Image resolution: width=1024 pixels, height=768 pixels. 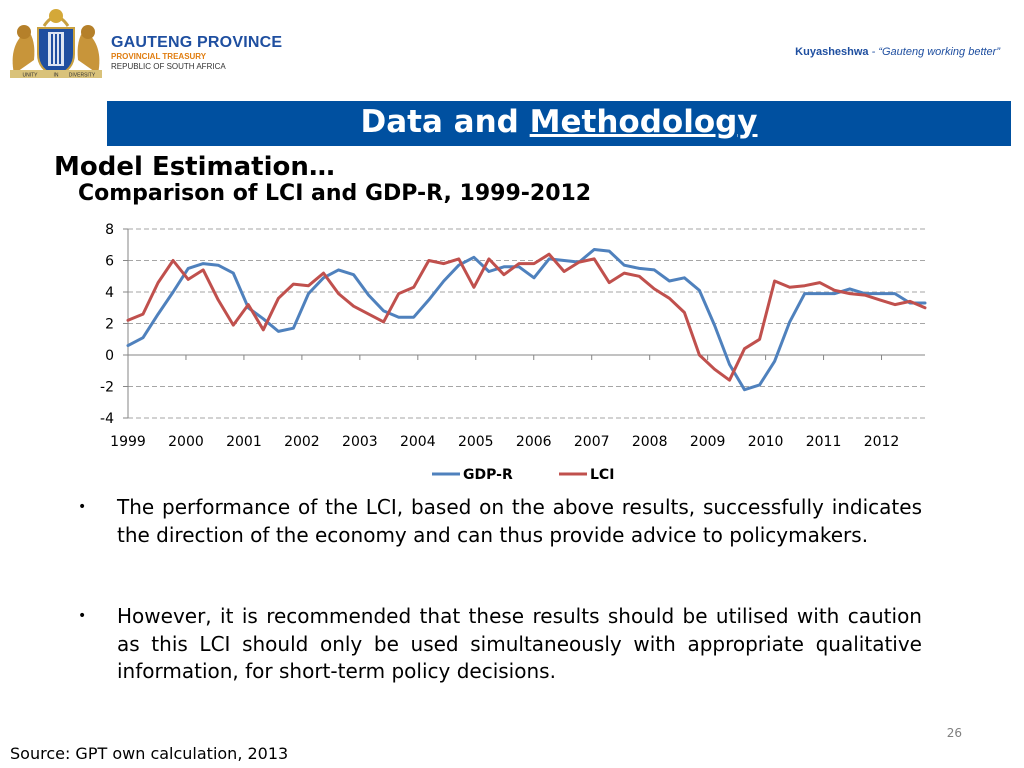 I want to click on y-tick-label: 2, so click(x=109, y=325).